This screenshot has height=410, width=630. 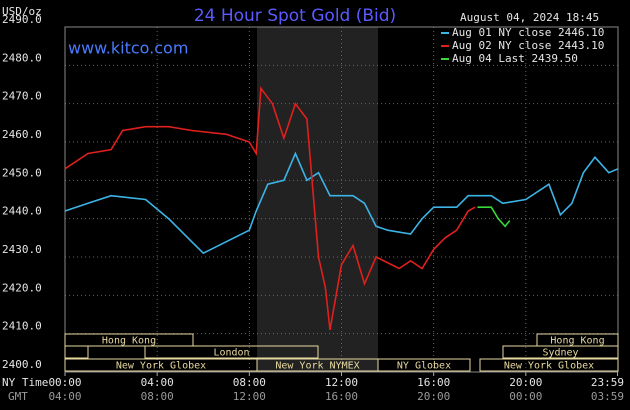 What do you see at coordinates (64, 396) in the screenshot?
I see `x2-tick-label: 04:00` at bounding box center [64, 396].